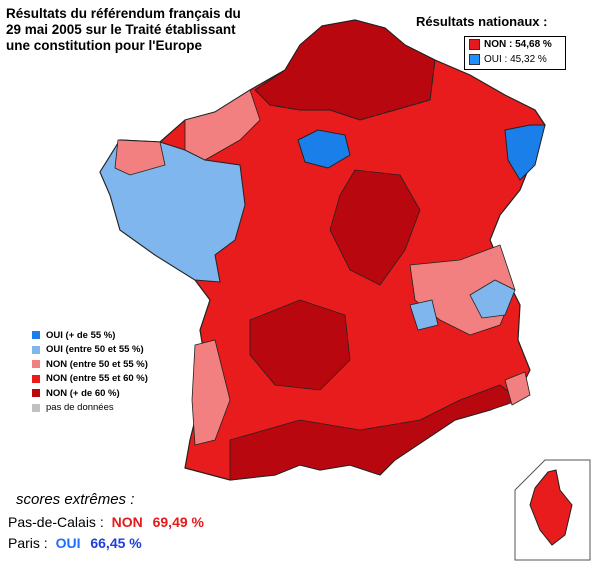 This screenshot has width=595, height=575. Describe the element at coordinates (518, 44) in the screenshot. I see `national-non-label: NON : 54,68 %` at that location.